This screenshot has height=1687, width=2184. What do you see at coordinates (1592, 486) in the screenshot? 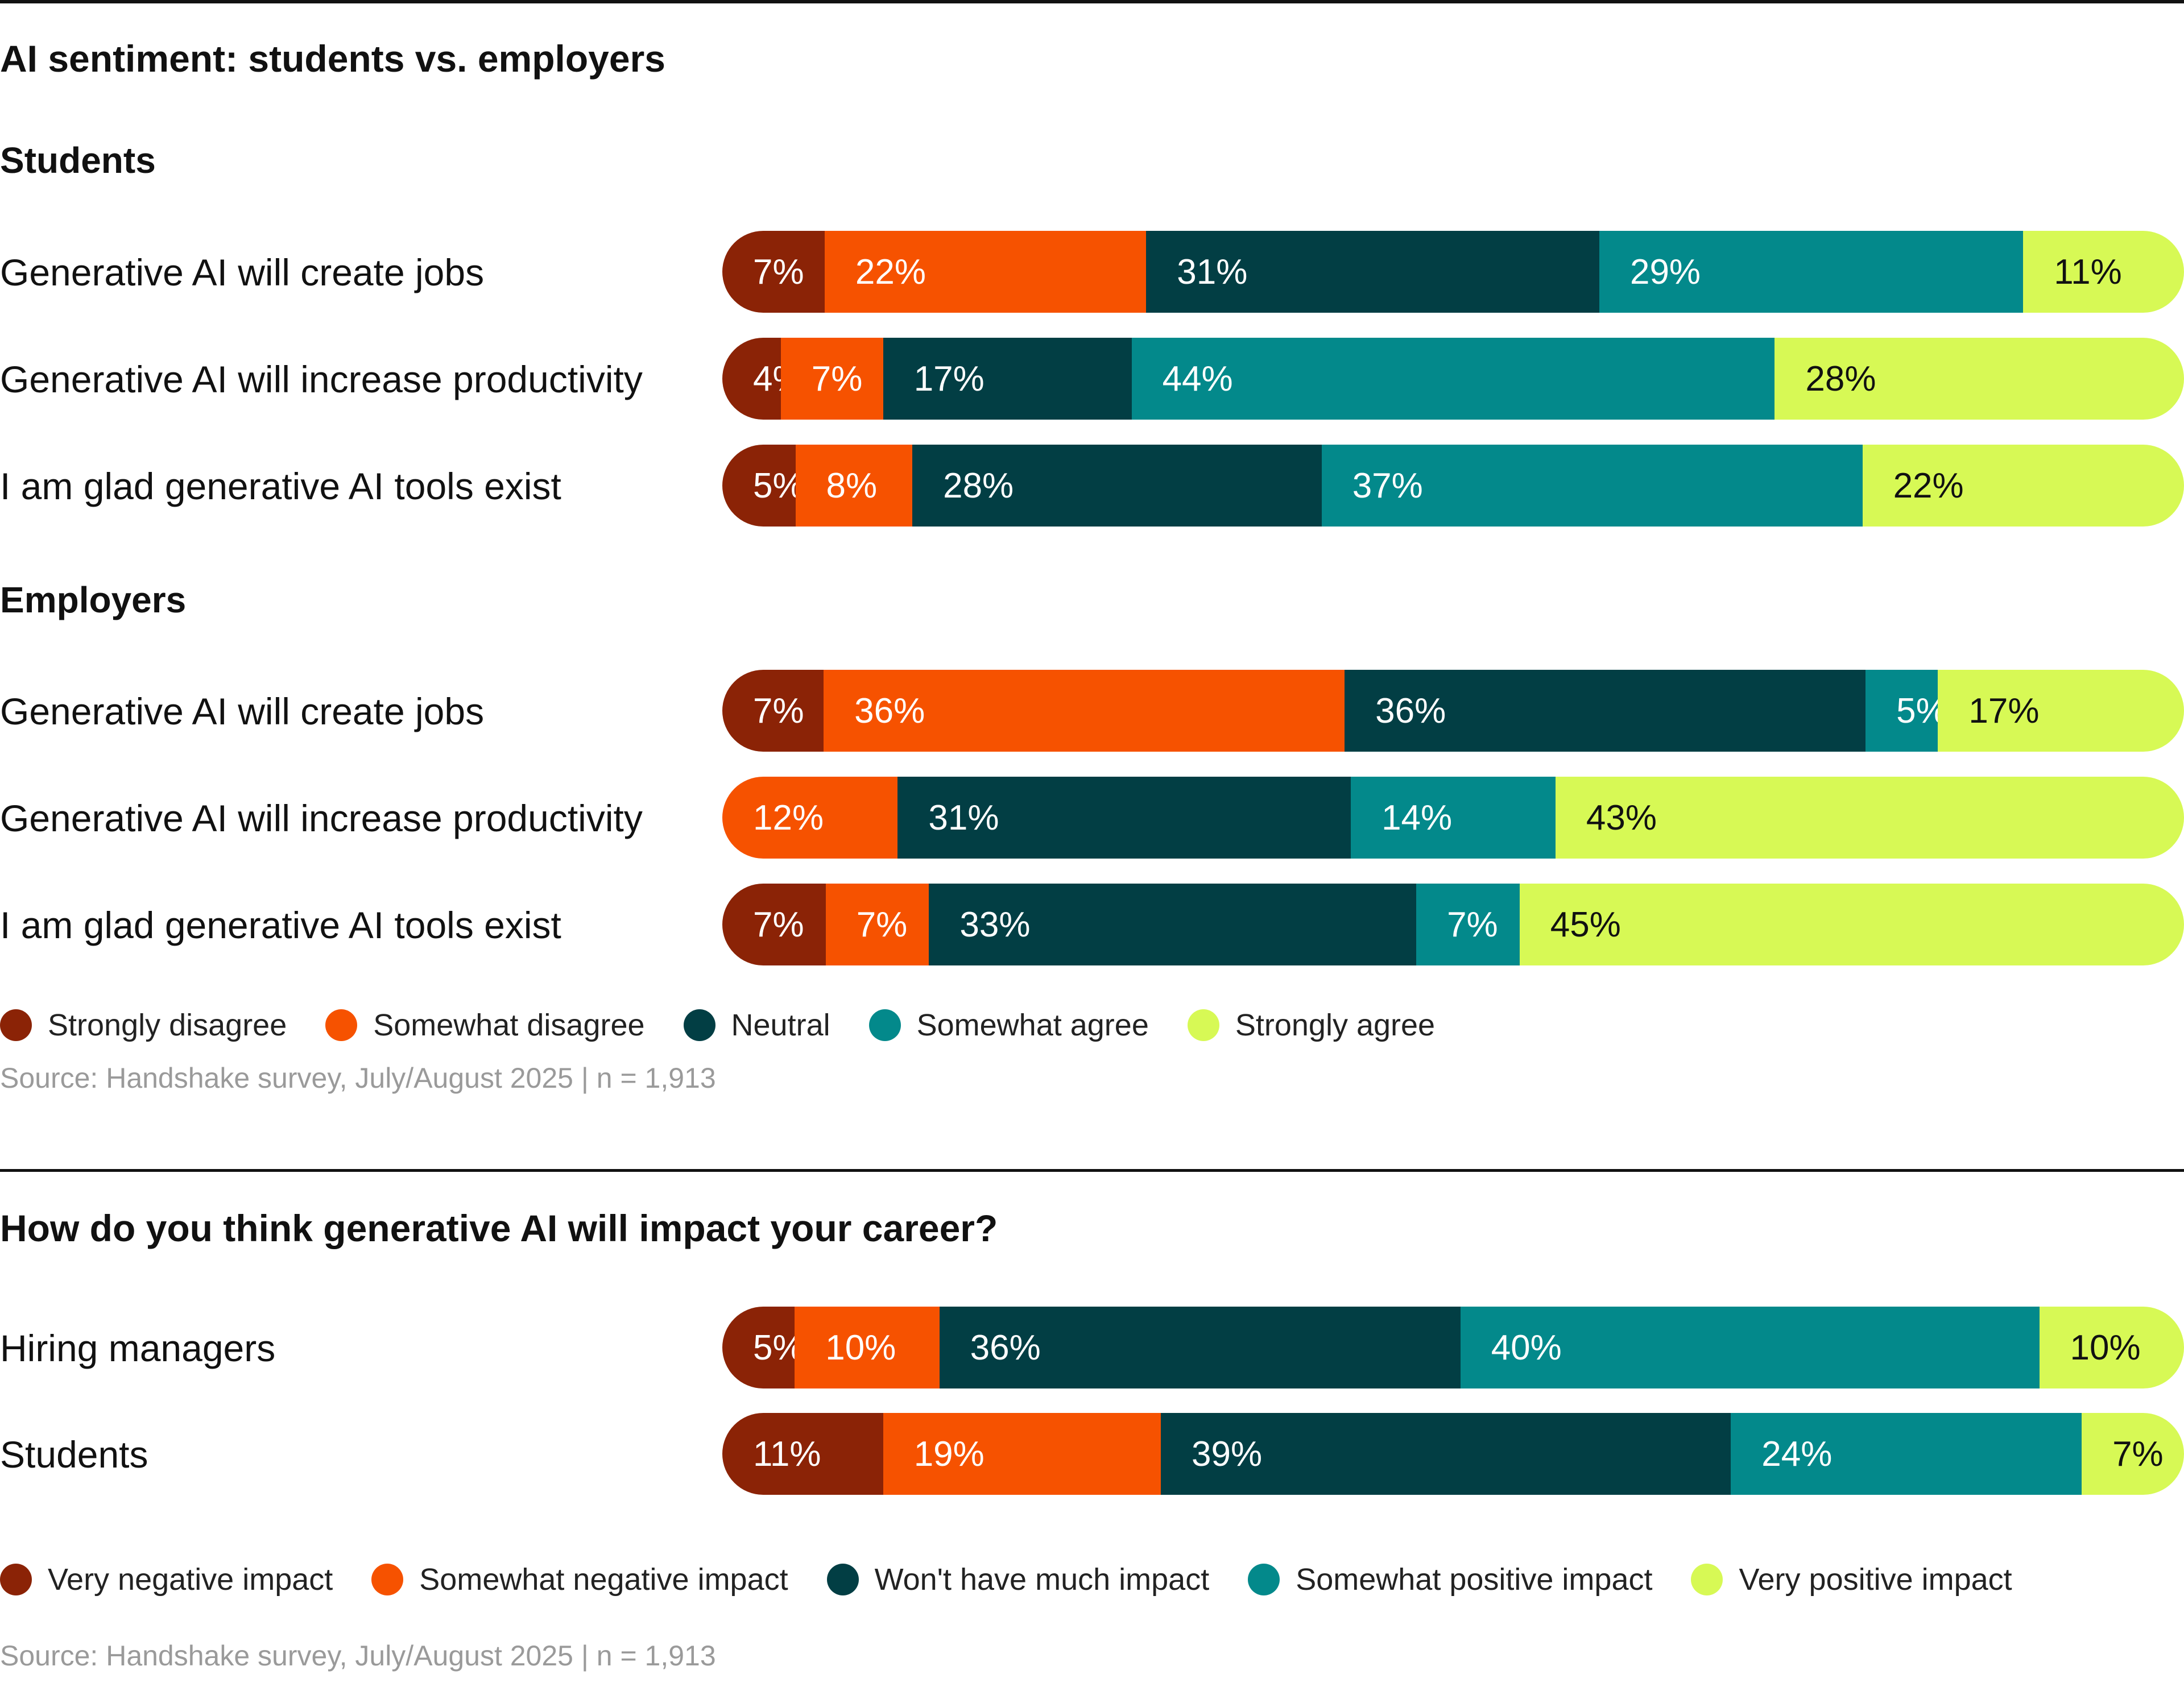
I see `bar-segment: 37%` at bounding box center [1592, 486].